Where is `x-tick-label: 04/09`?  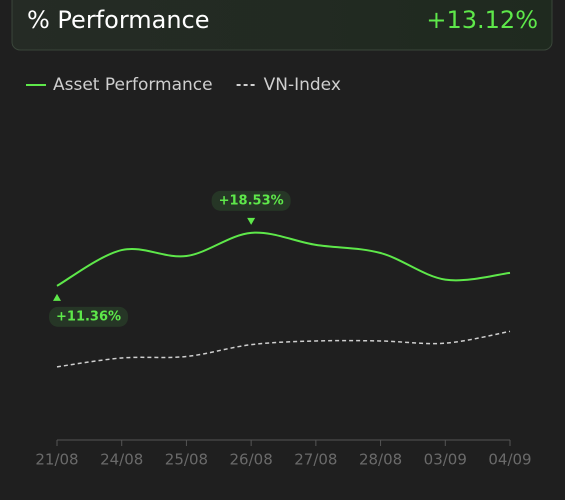
x-tick-label: 04/09 is located at coordinates (509, 460).